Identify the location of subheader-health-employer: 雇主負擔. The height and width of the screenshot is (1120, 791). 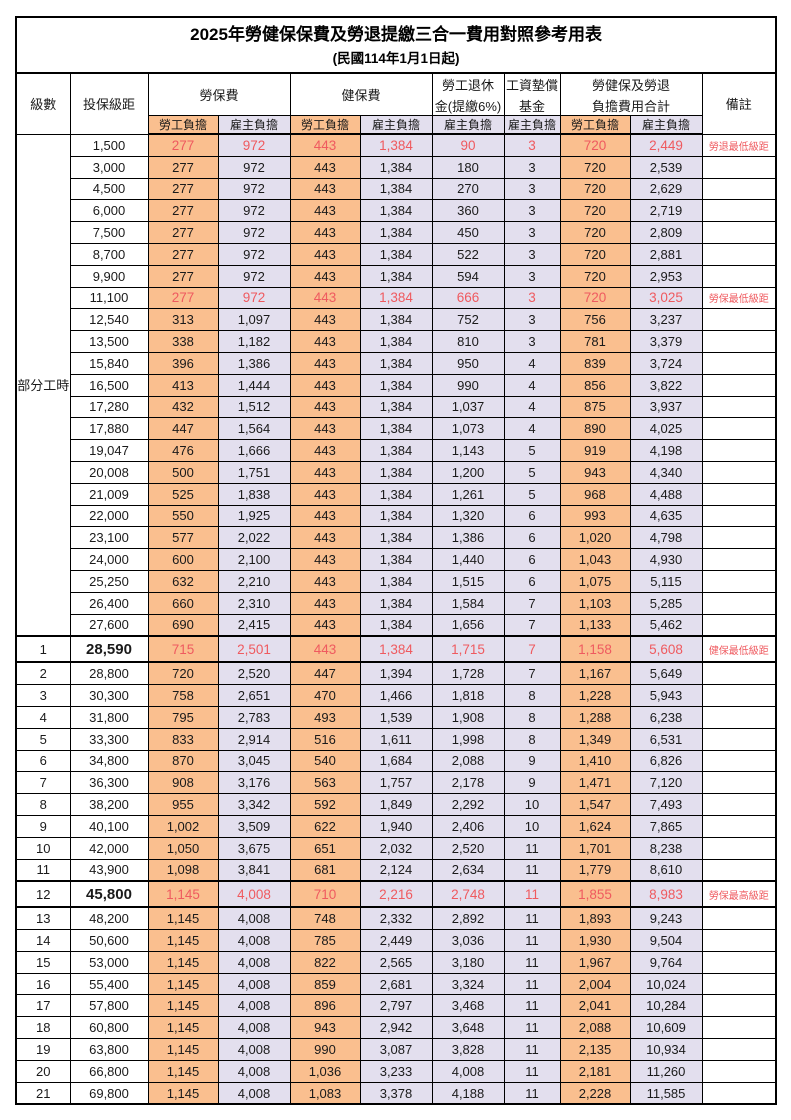
(396, 125).